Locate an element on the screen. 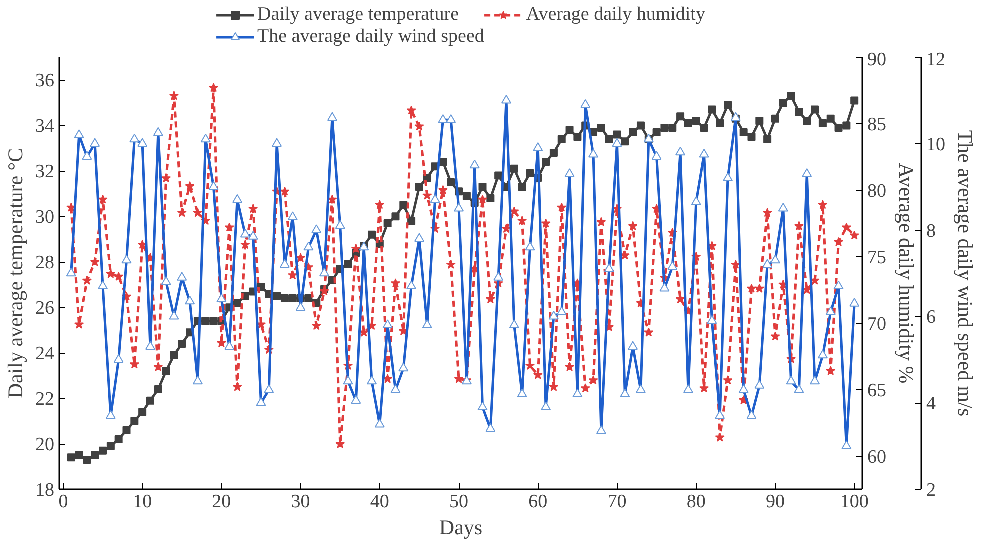  x-tick-label: 70 is located at coordinates (617, 502).